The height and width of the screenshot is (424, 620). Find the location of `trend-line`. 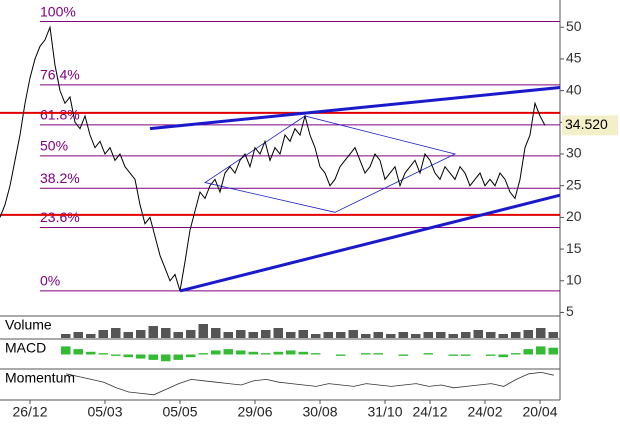

trend-line is located at coordinates (370, 243).